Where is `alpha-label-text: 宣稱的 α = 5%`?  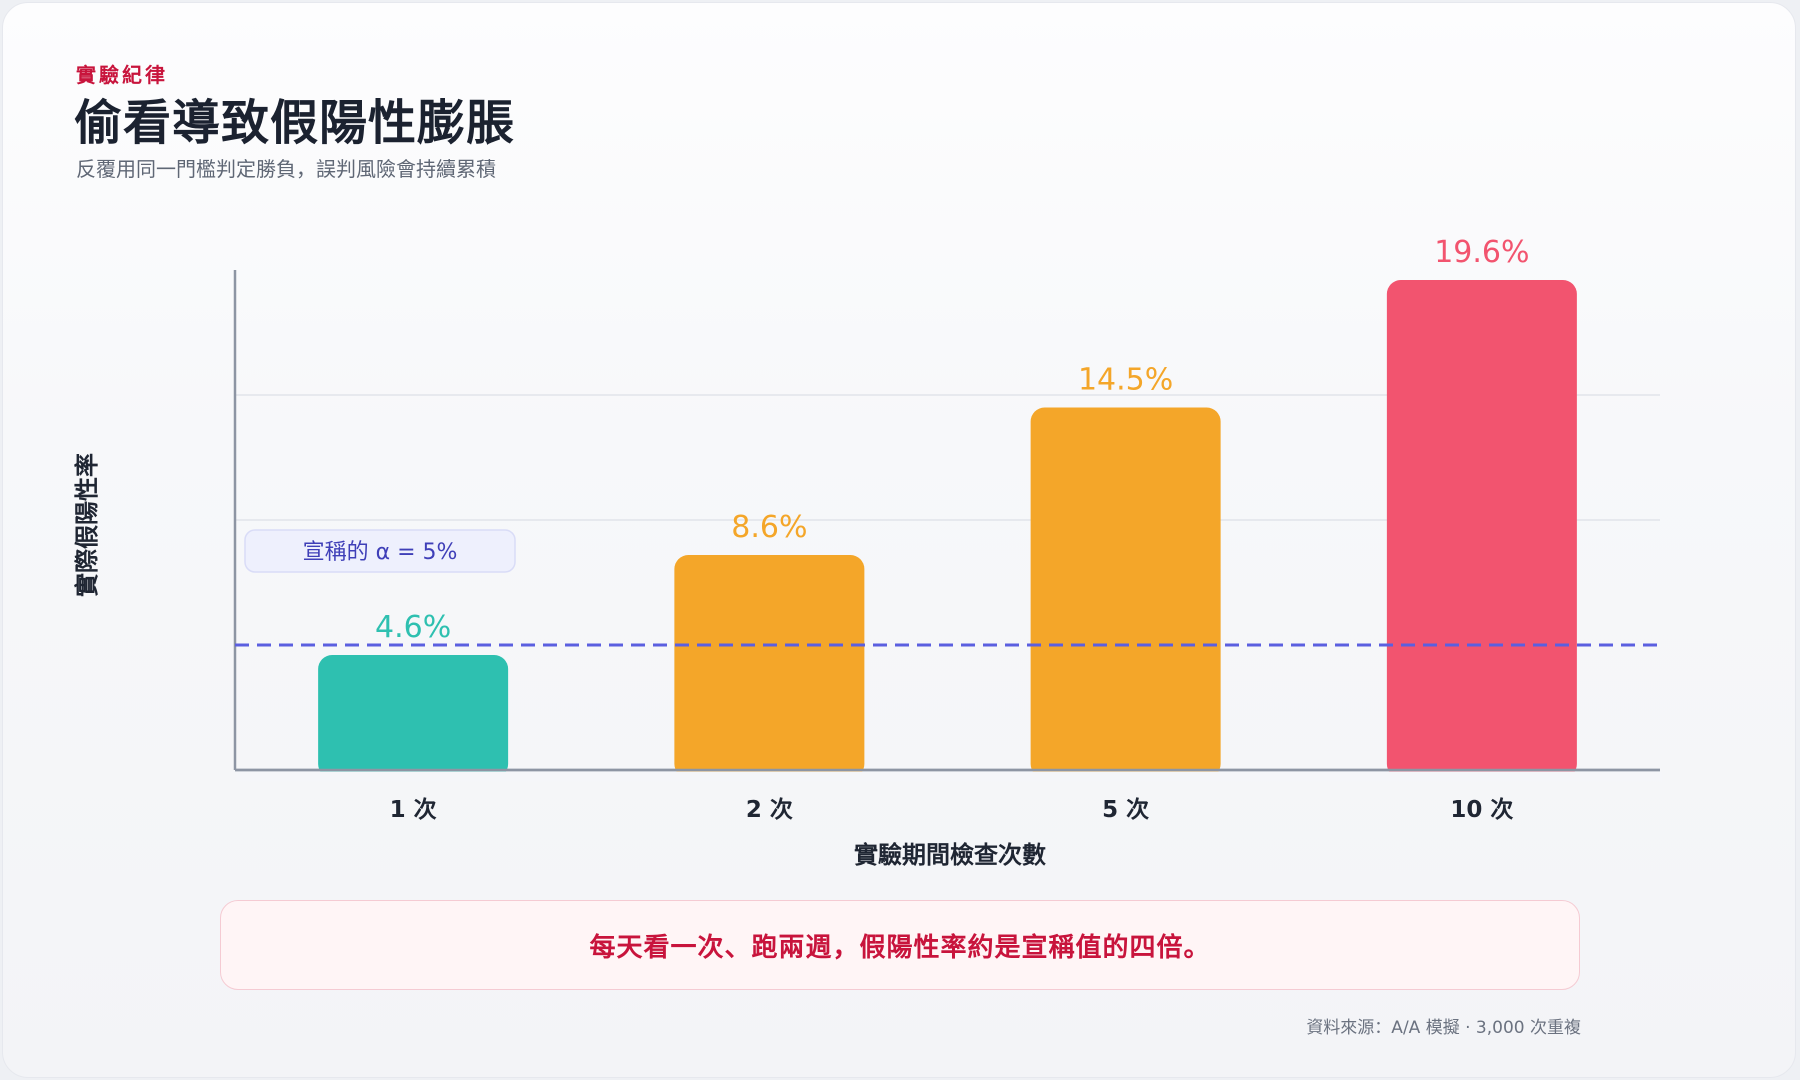 alpha-label-text: 宣稱的 α = 5% is located at coordinates (380, 552).